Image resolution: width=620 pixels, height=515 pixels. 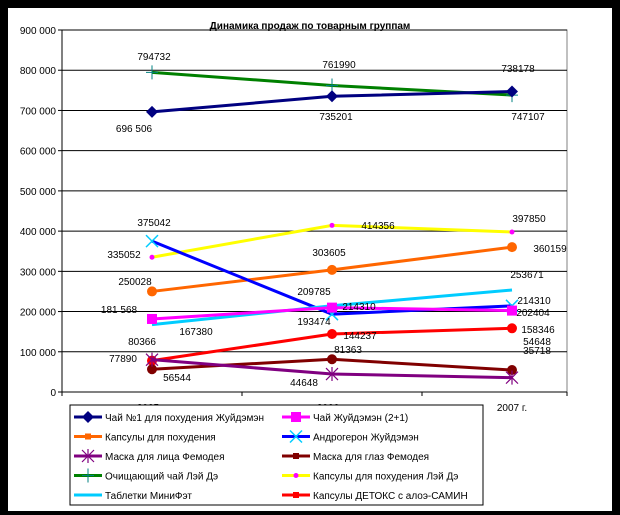 What do you see at coordinates (533, 313) in the screenshot?
I see `data-label: 202404` at bounding box center [533, 313].